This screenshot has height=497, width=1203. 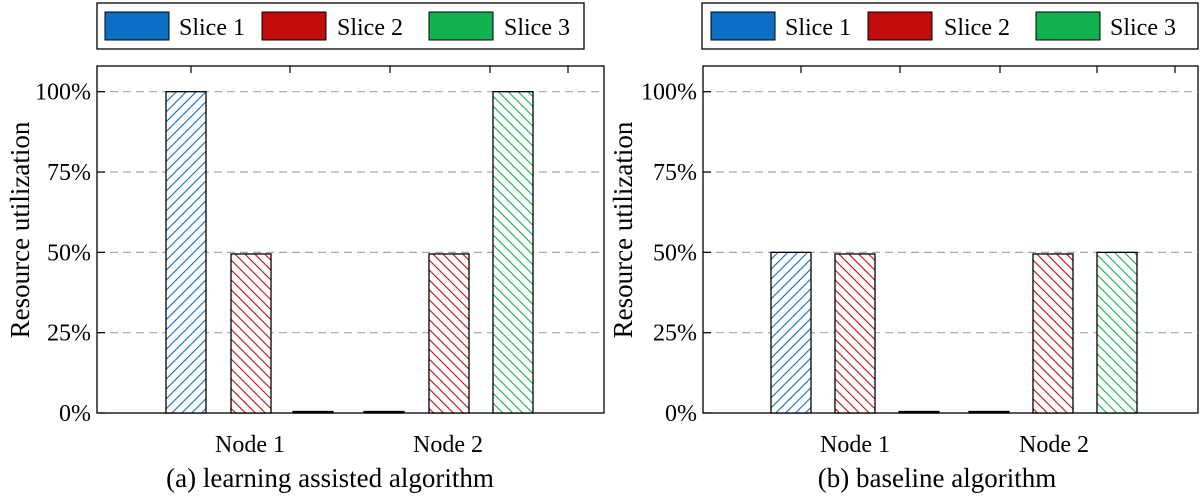 I want to click on bar-b-node1-slice3, so click(x=919, y=412).